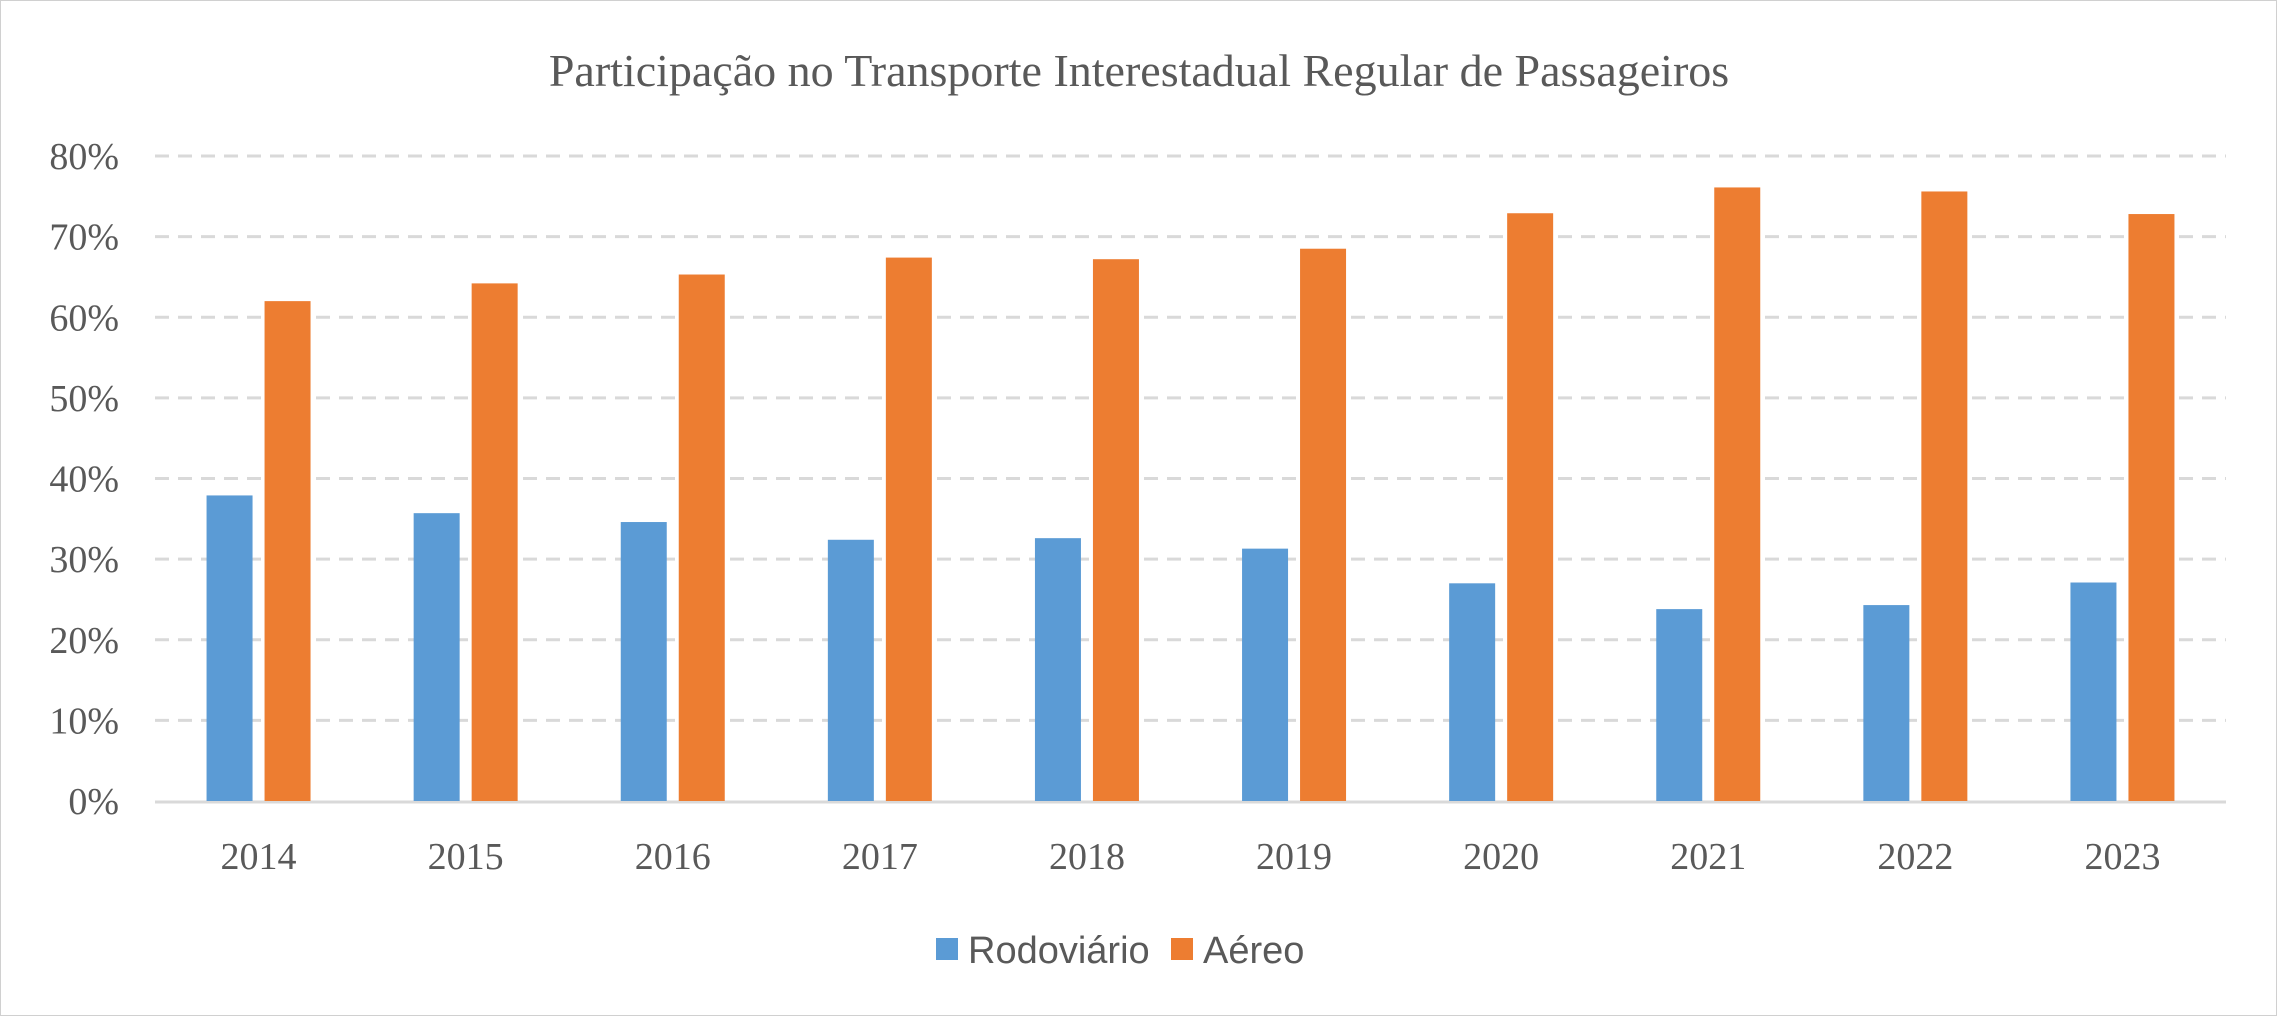 This screenshot has width=2277, height=1016. I want to click on y-tick-label: 10%, so click(84, 721).